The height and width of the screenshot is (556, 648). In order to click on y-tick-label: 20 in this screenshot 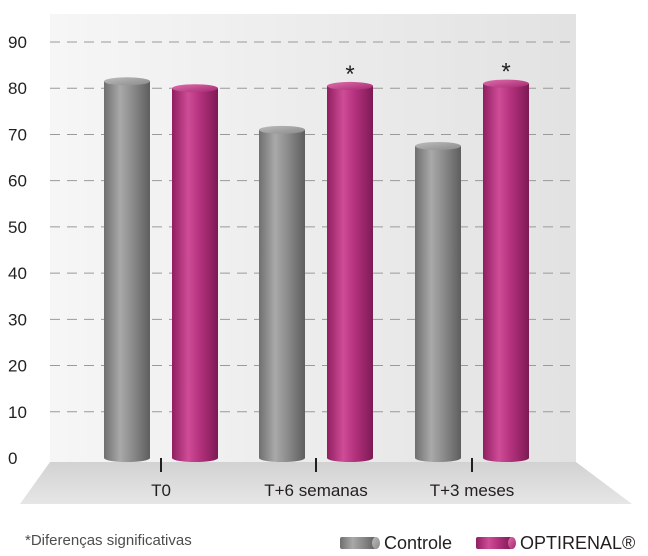, I will do `click(17, 366)`.